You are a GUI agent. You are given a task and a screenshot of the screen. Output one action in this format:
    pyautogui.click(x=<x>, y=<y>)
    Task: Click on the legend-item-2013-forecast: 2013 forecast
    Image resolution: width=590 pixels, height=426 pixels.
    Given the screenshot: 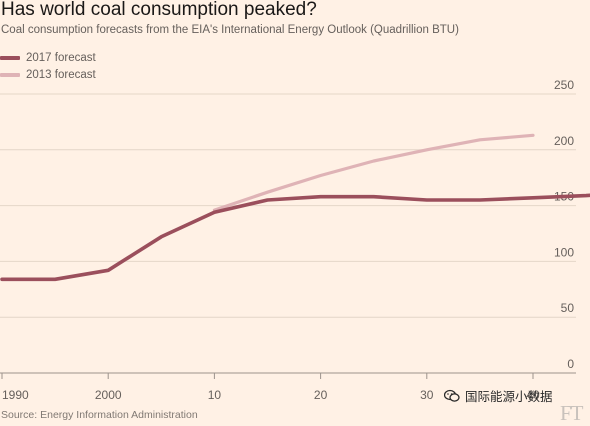 What is the action you would take?
    pyautogui.click(x=48, y=74)
    